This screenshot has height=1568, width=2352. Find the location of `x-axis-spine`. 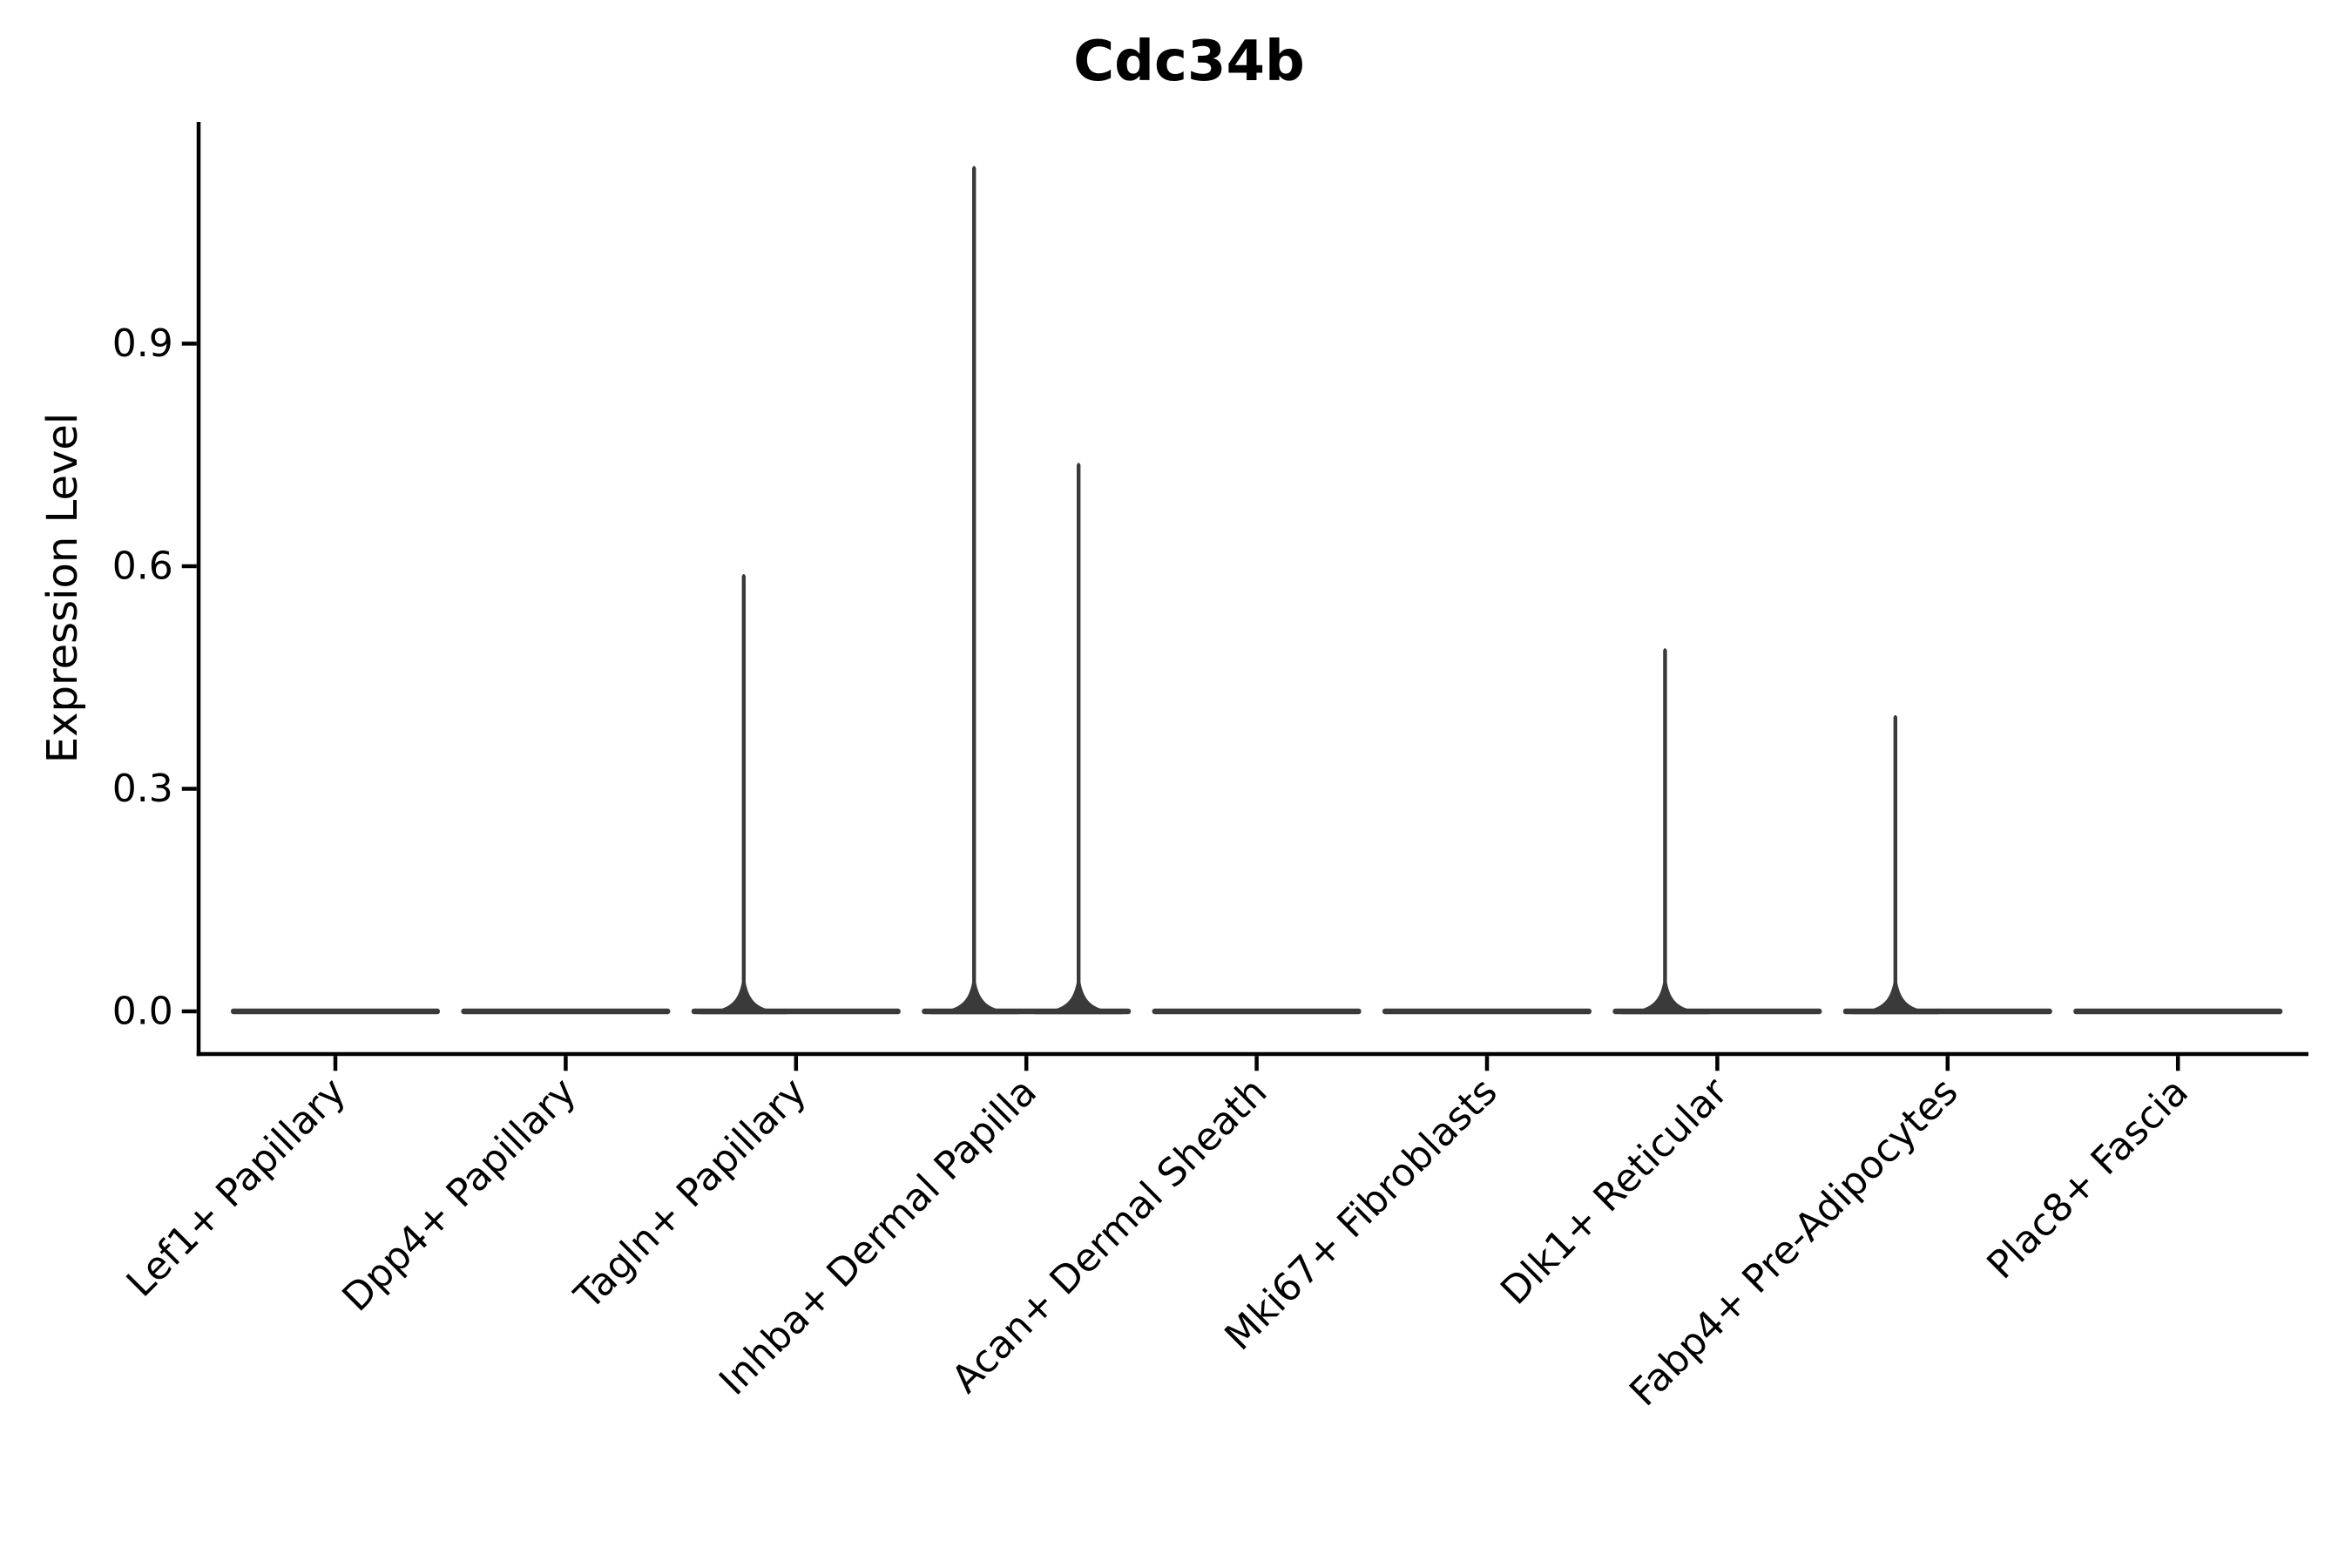

x-axis-spine is located at coordinates (1252, 1054).